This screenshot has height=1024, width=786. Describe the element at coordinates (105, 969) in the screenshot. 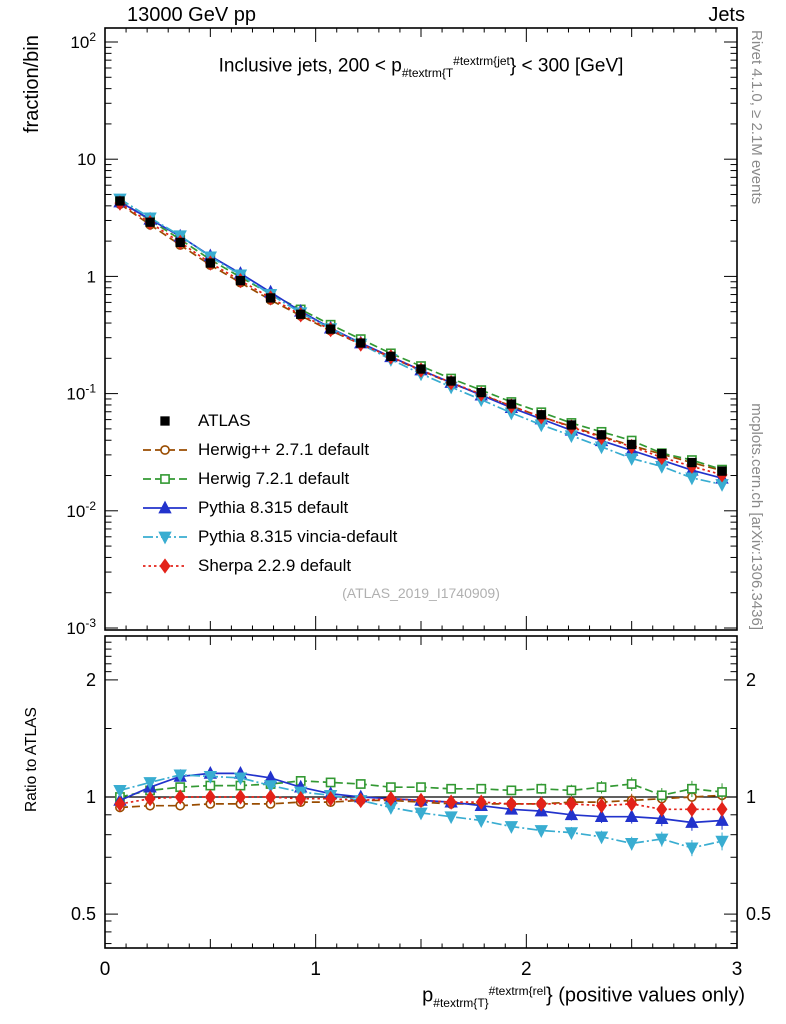

I see `svg-text: 0` at that location.